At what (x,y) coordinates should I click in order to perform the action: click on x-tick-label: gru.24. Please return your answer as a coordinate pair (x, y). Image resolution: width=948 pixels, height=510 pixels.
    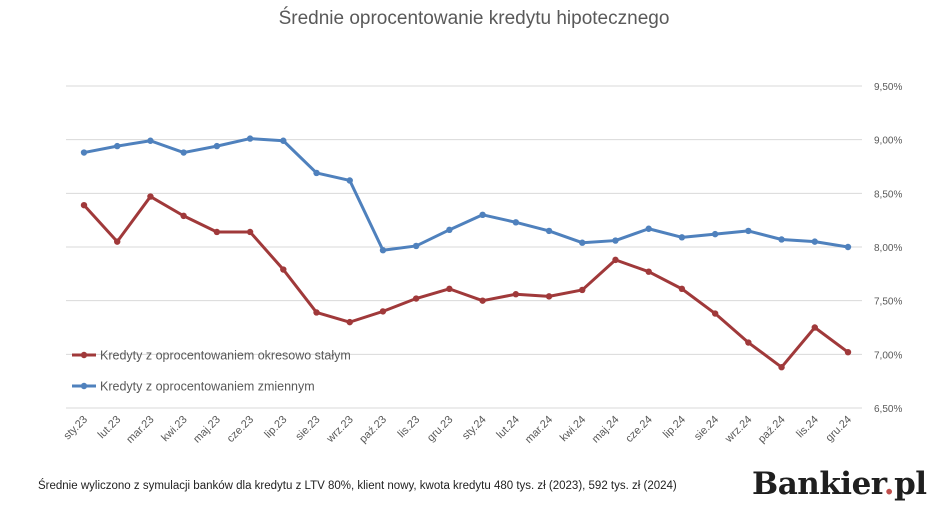
    Looking at the image, I should click on (839, 429).